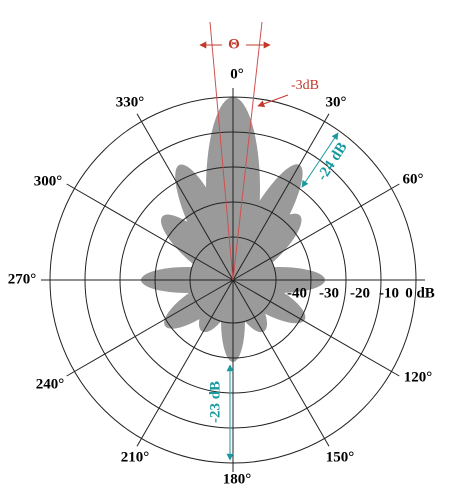 The image size is (474, 503). What do you see at coordinates (234, 44) in the screenshot?
I see `theta-label: Θ` at bounding box center [234, 44].